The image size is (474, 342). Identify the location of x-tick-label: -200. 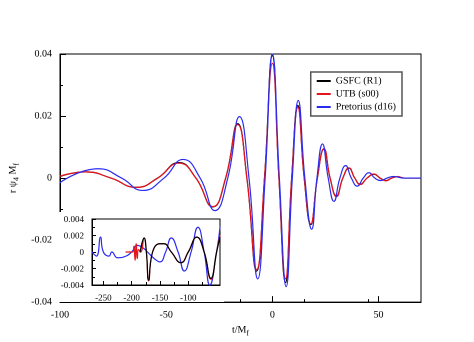
(131, 297).